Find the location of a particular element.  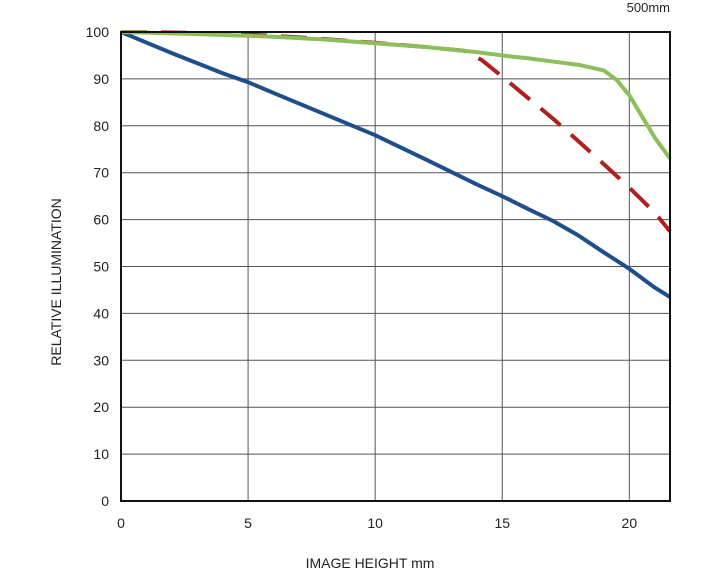

x-tick-label: 10 is located at coordinates (375, 523).